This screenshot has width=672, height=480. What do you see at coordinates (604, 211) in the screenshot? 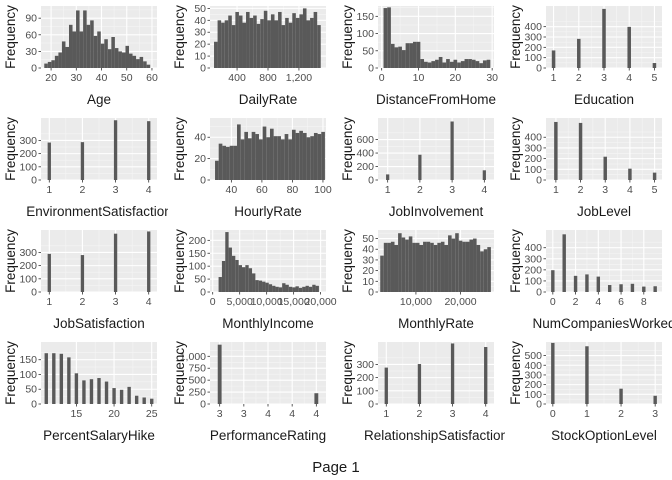
I see `x-axis-title: JobLevel` at bounding box center [604, 211].